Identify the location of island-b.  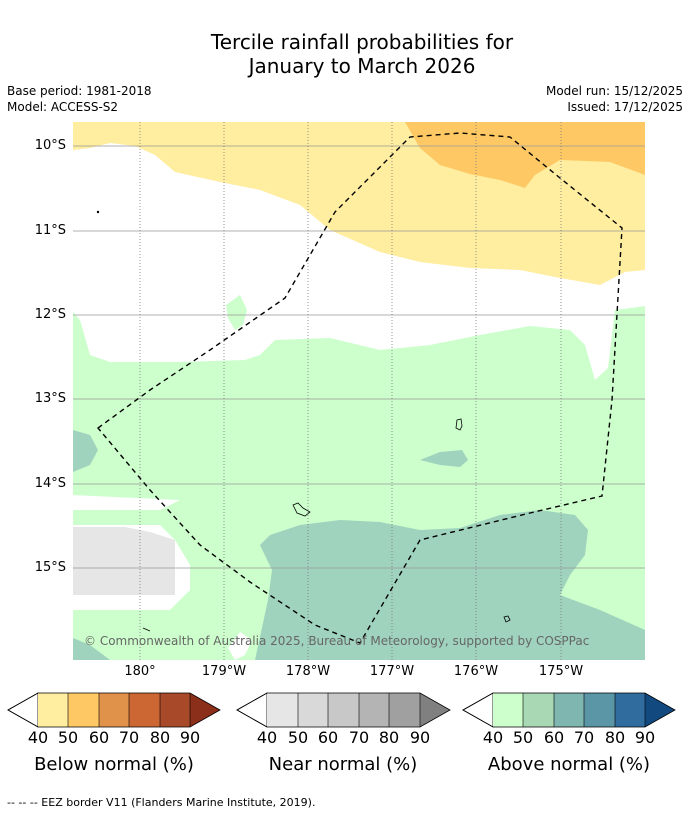
(301, 509).